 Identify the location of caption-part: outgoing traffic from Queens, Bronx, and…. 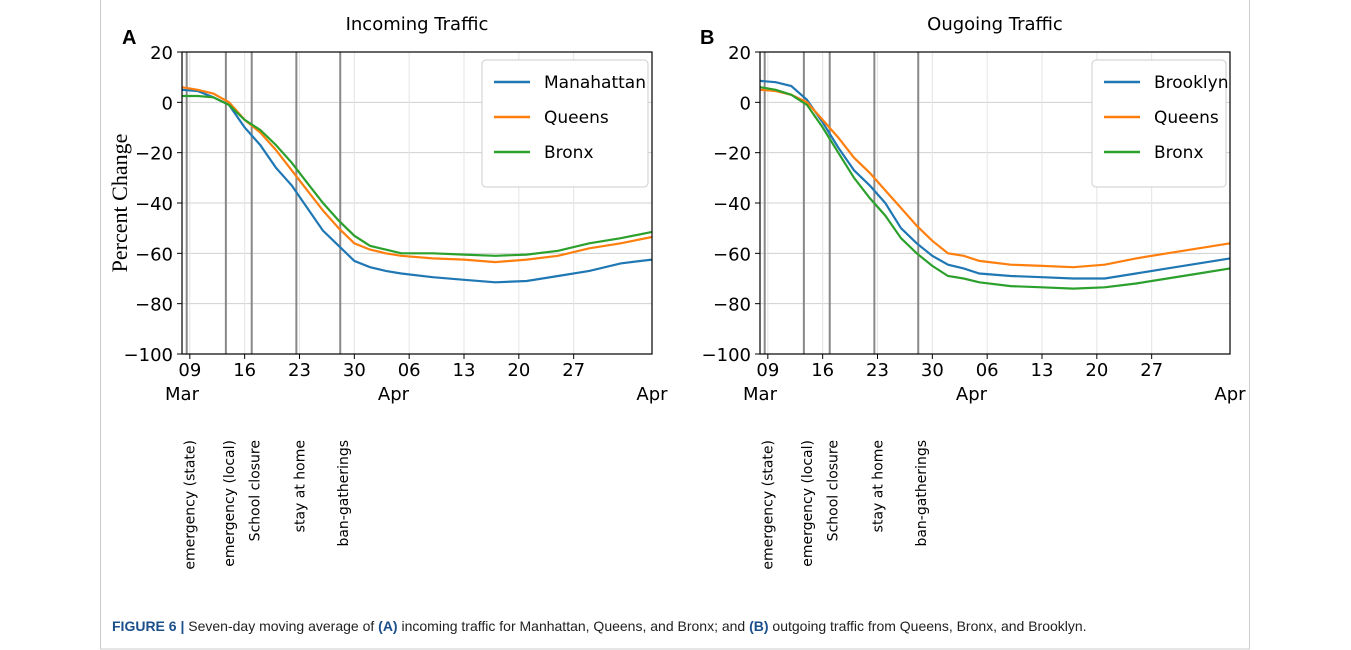
(927, 626).